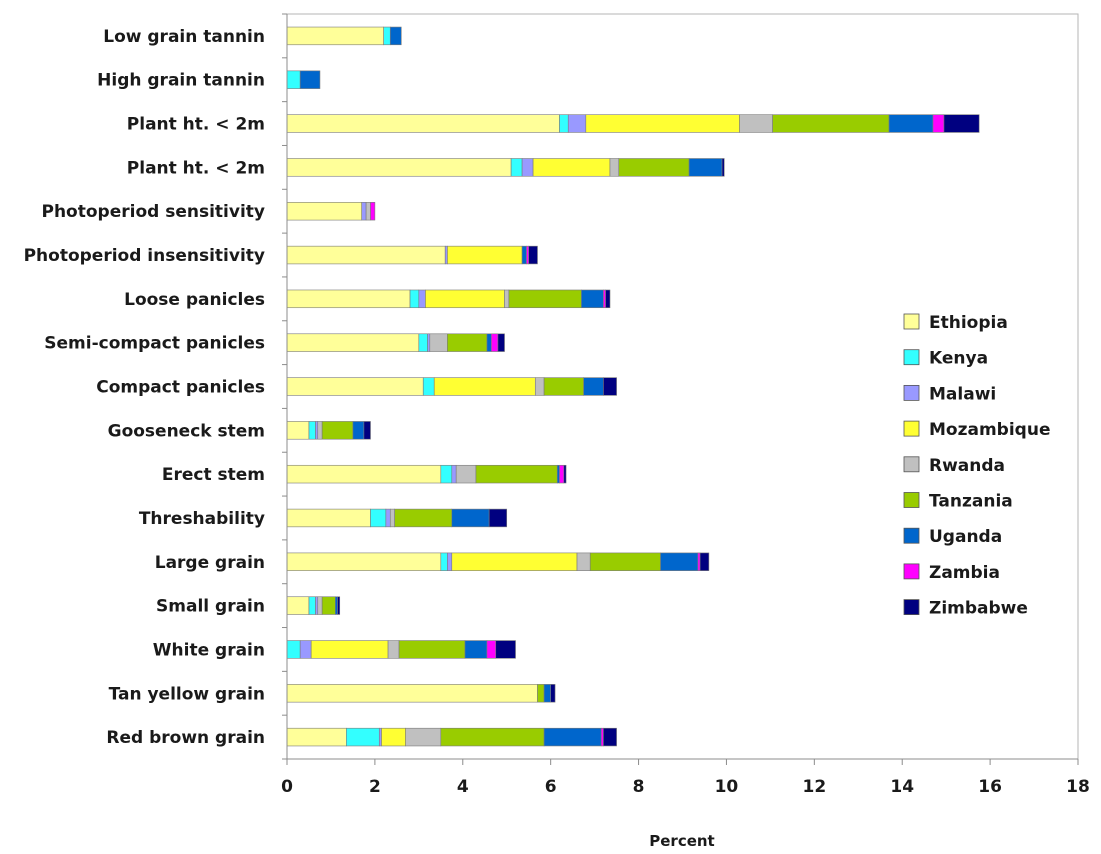  I want to click on category-label-photoperiod-sensitivity: Photoperiod sensitivity, so click(154, 212).